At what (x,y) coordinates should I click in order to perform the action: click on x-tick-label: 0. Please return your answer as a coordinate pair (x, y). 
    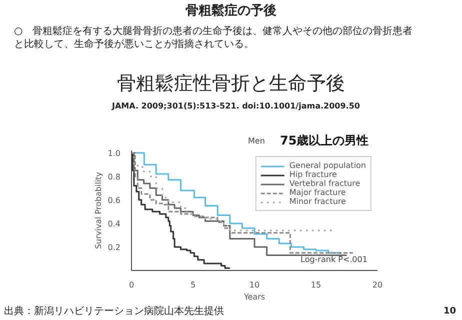
    Looking at the image, I should click on (131, 285).